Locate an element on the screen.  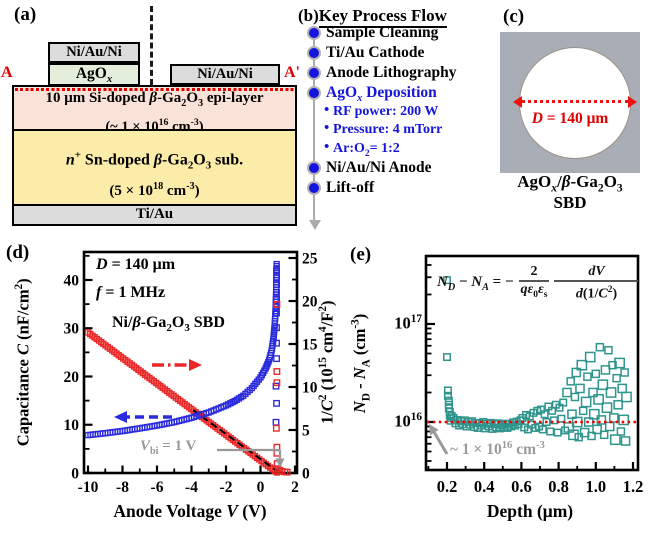
process-step: Lift-off is located at coordinates (397, 189).